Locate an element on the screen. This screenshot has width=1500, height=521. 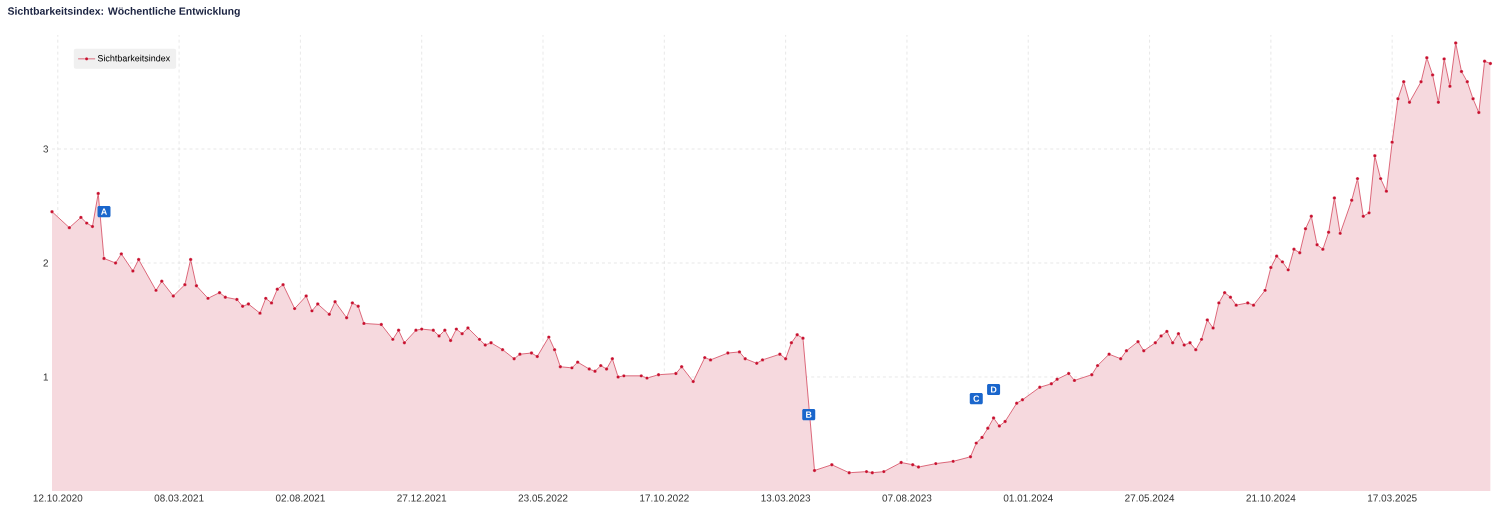
x-tick-label: 08.03.2021 is located at coordinates (179, 498).